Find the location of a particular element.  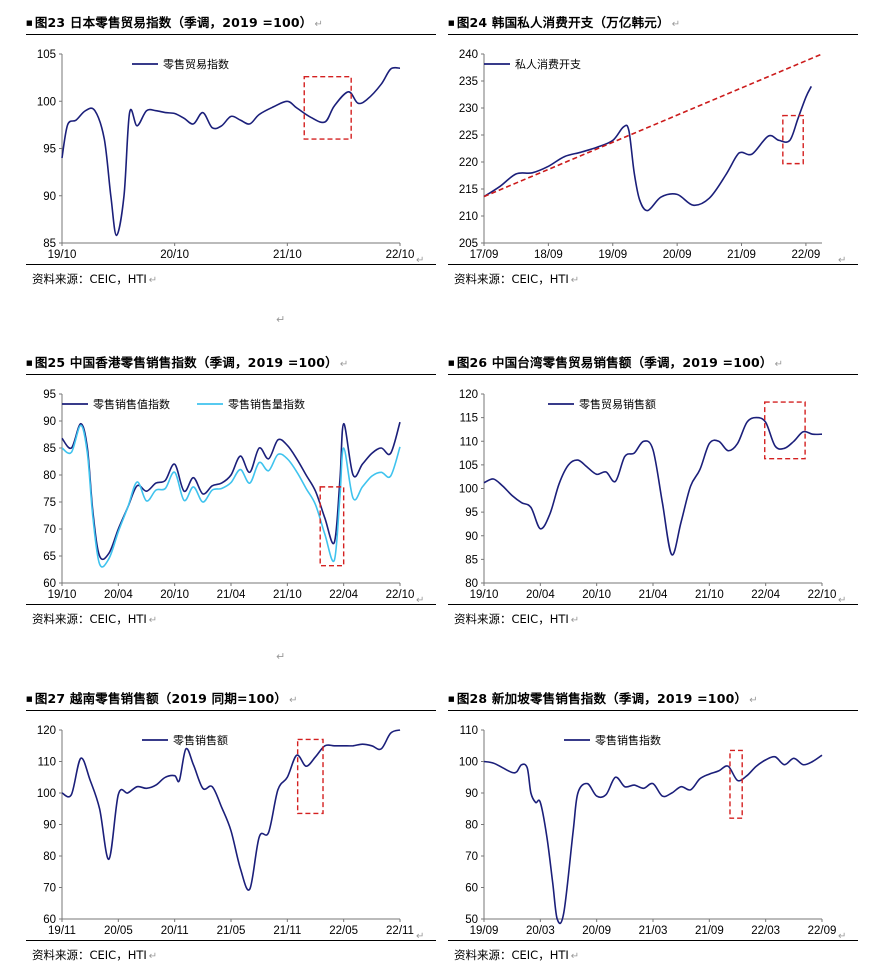

chart-title: 图28 新加坡零售销售指数（季调，2019 =100）↵ is located at coordinates (603, 697).